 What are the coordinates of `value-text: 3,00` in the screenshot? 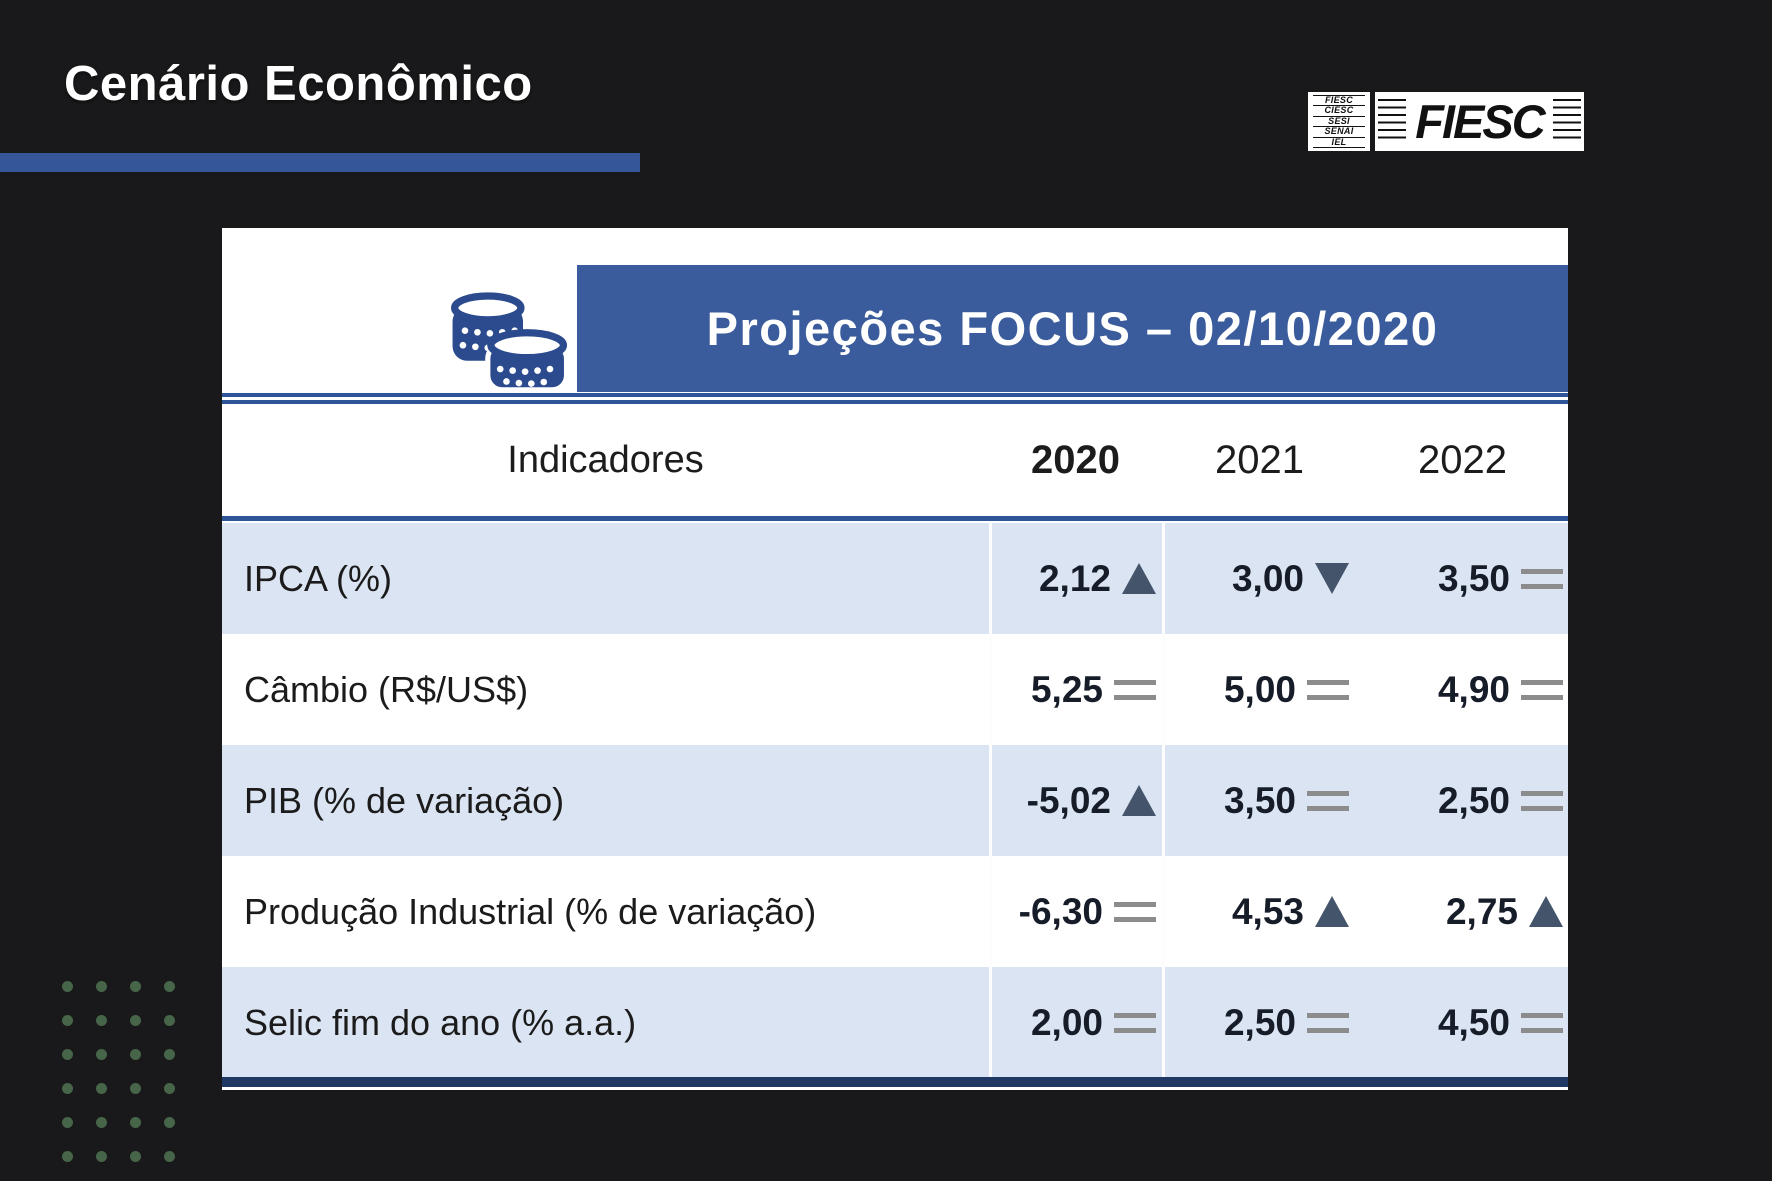 It's located at (1267, 578).